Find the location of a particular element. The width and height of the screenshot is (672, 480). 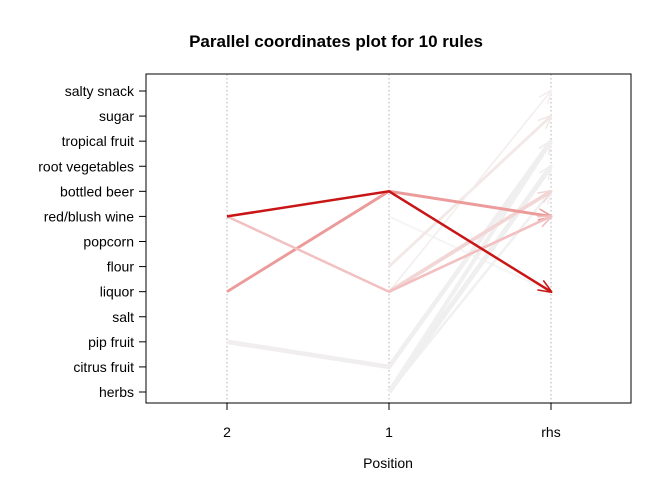

y-tick-label: liquor is located at coordinates (117, 292).